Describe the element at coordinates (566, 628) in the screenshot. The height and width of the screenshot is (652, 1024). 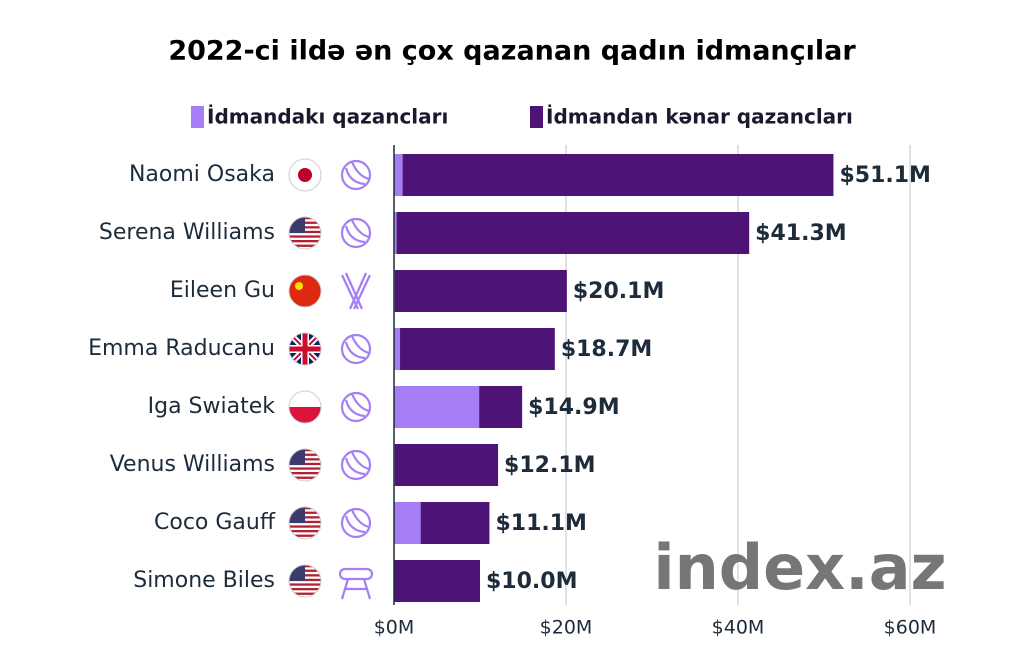
I see `x-tick-label: $20M` at that location.